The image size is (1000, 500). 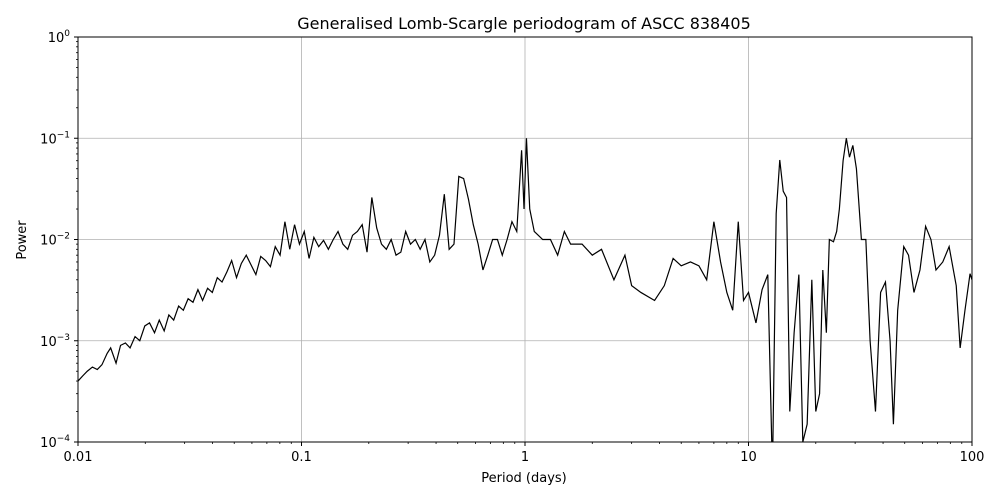 I want to click on x-tick-label: 10, so click(x=748, y=457).